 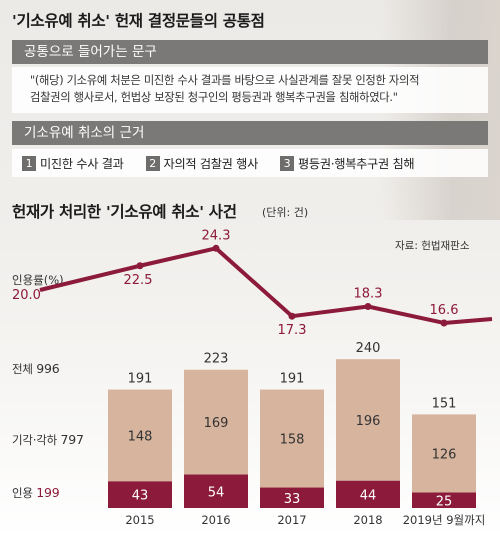 What do you see at coordinates (367, 520) in the screenshot?
I see `x-tick-label: 2018` at bounding box center [367, 520].